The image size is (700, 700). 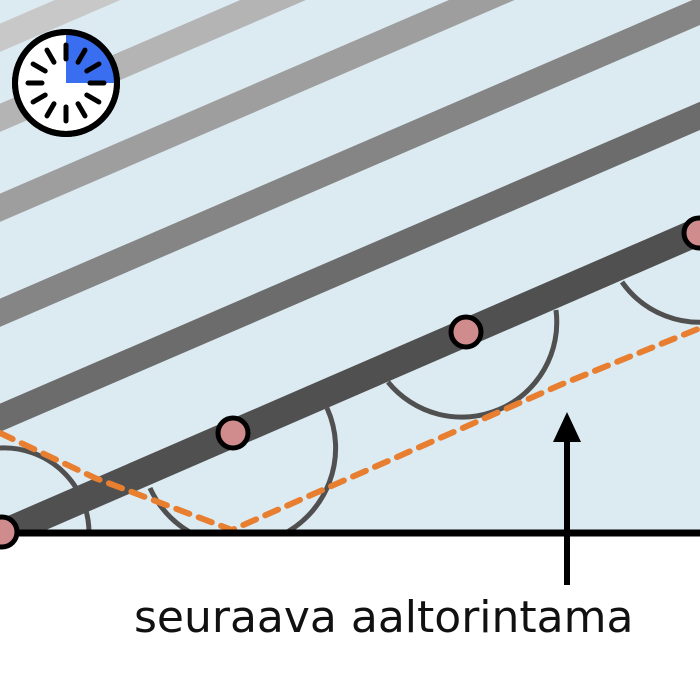 What do you see at coordinates (384, 617) in the screenshot?
I see `caption-next-wavefront: seuraava aaltorintama` at bounding box center [384, 617].